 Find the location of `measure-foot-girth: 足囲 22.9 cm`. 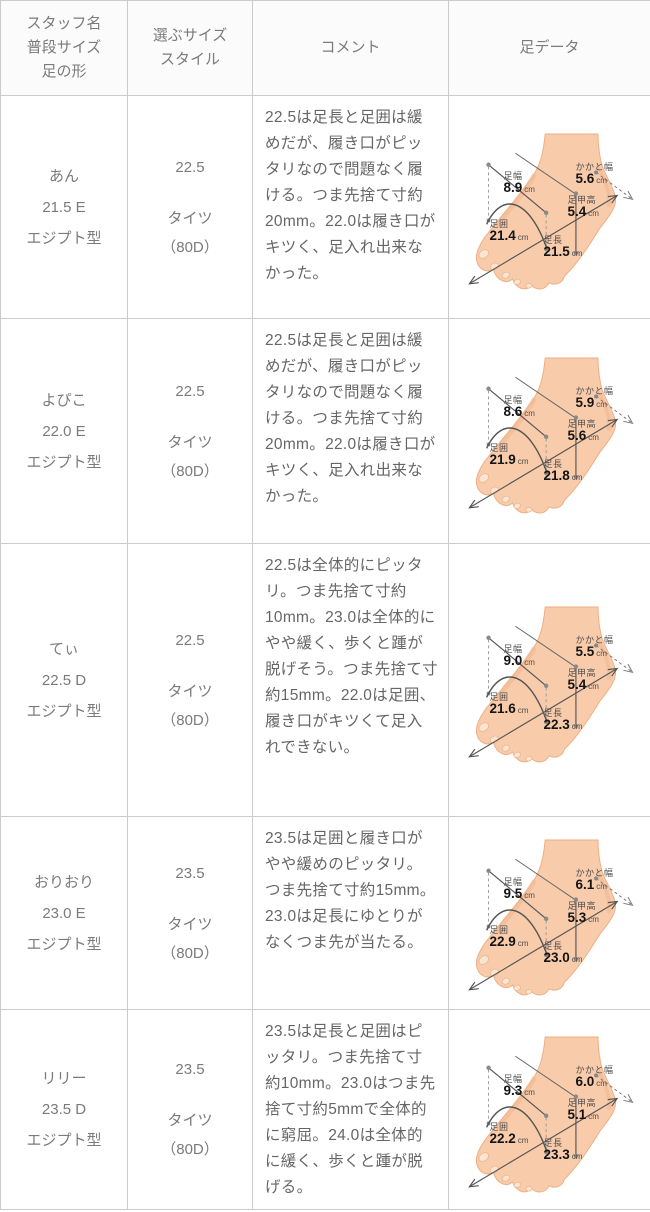

measure-foot-girth: 足囲 22.9 cm is located at coordinates (509, 938).